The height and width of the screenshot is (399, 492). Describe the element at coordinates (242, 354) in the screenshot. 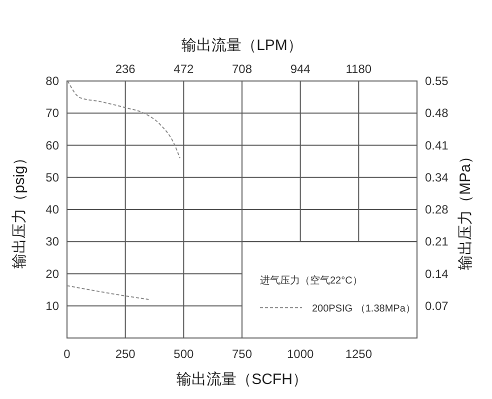

I see `x-tick-label: 750` at that location.